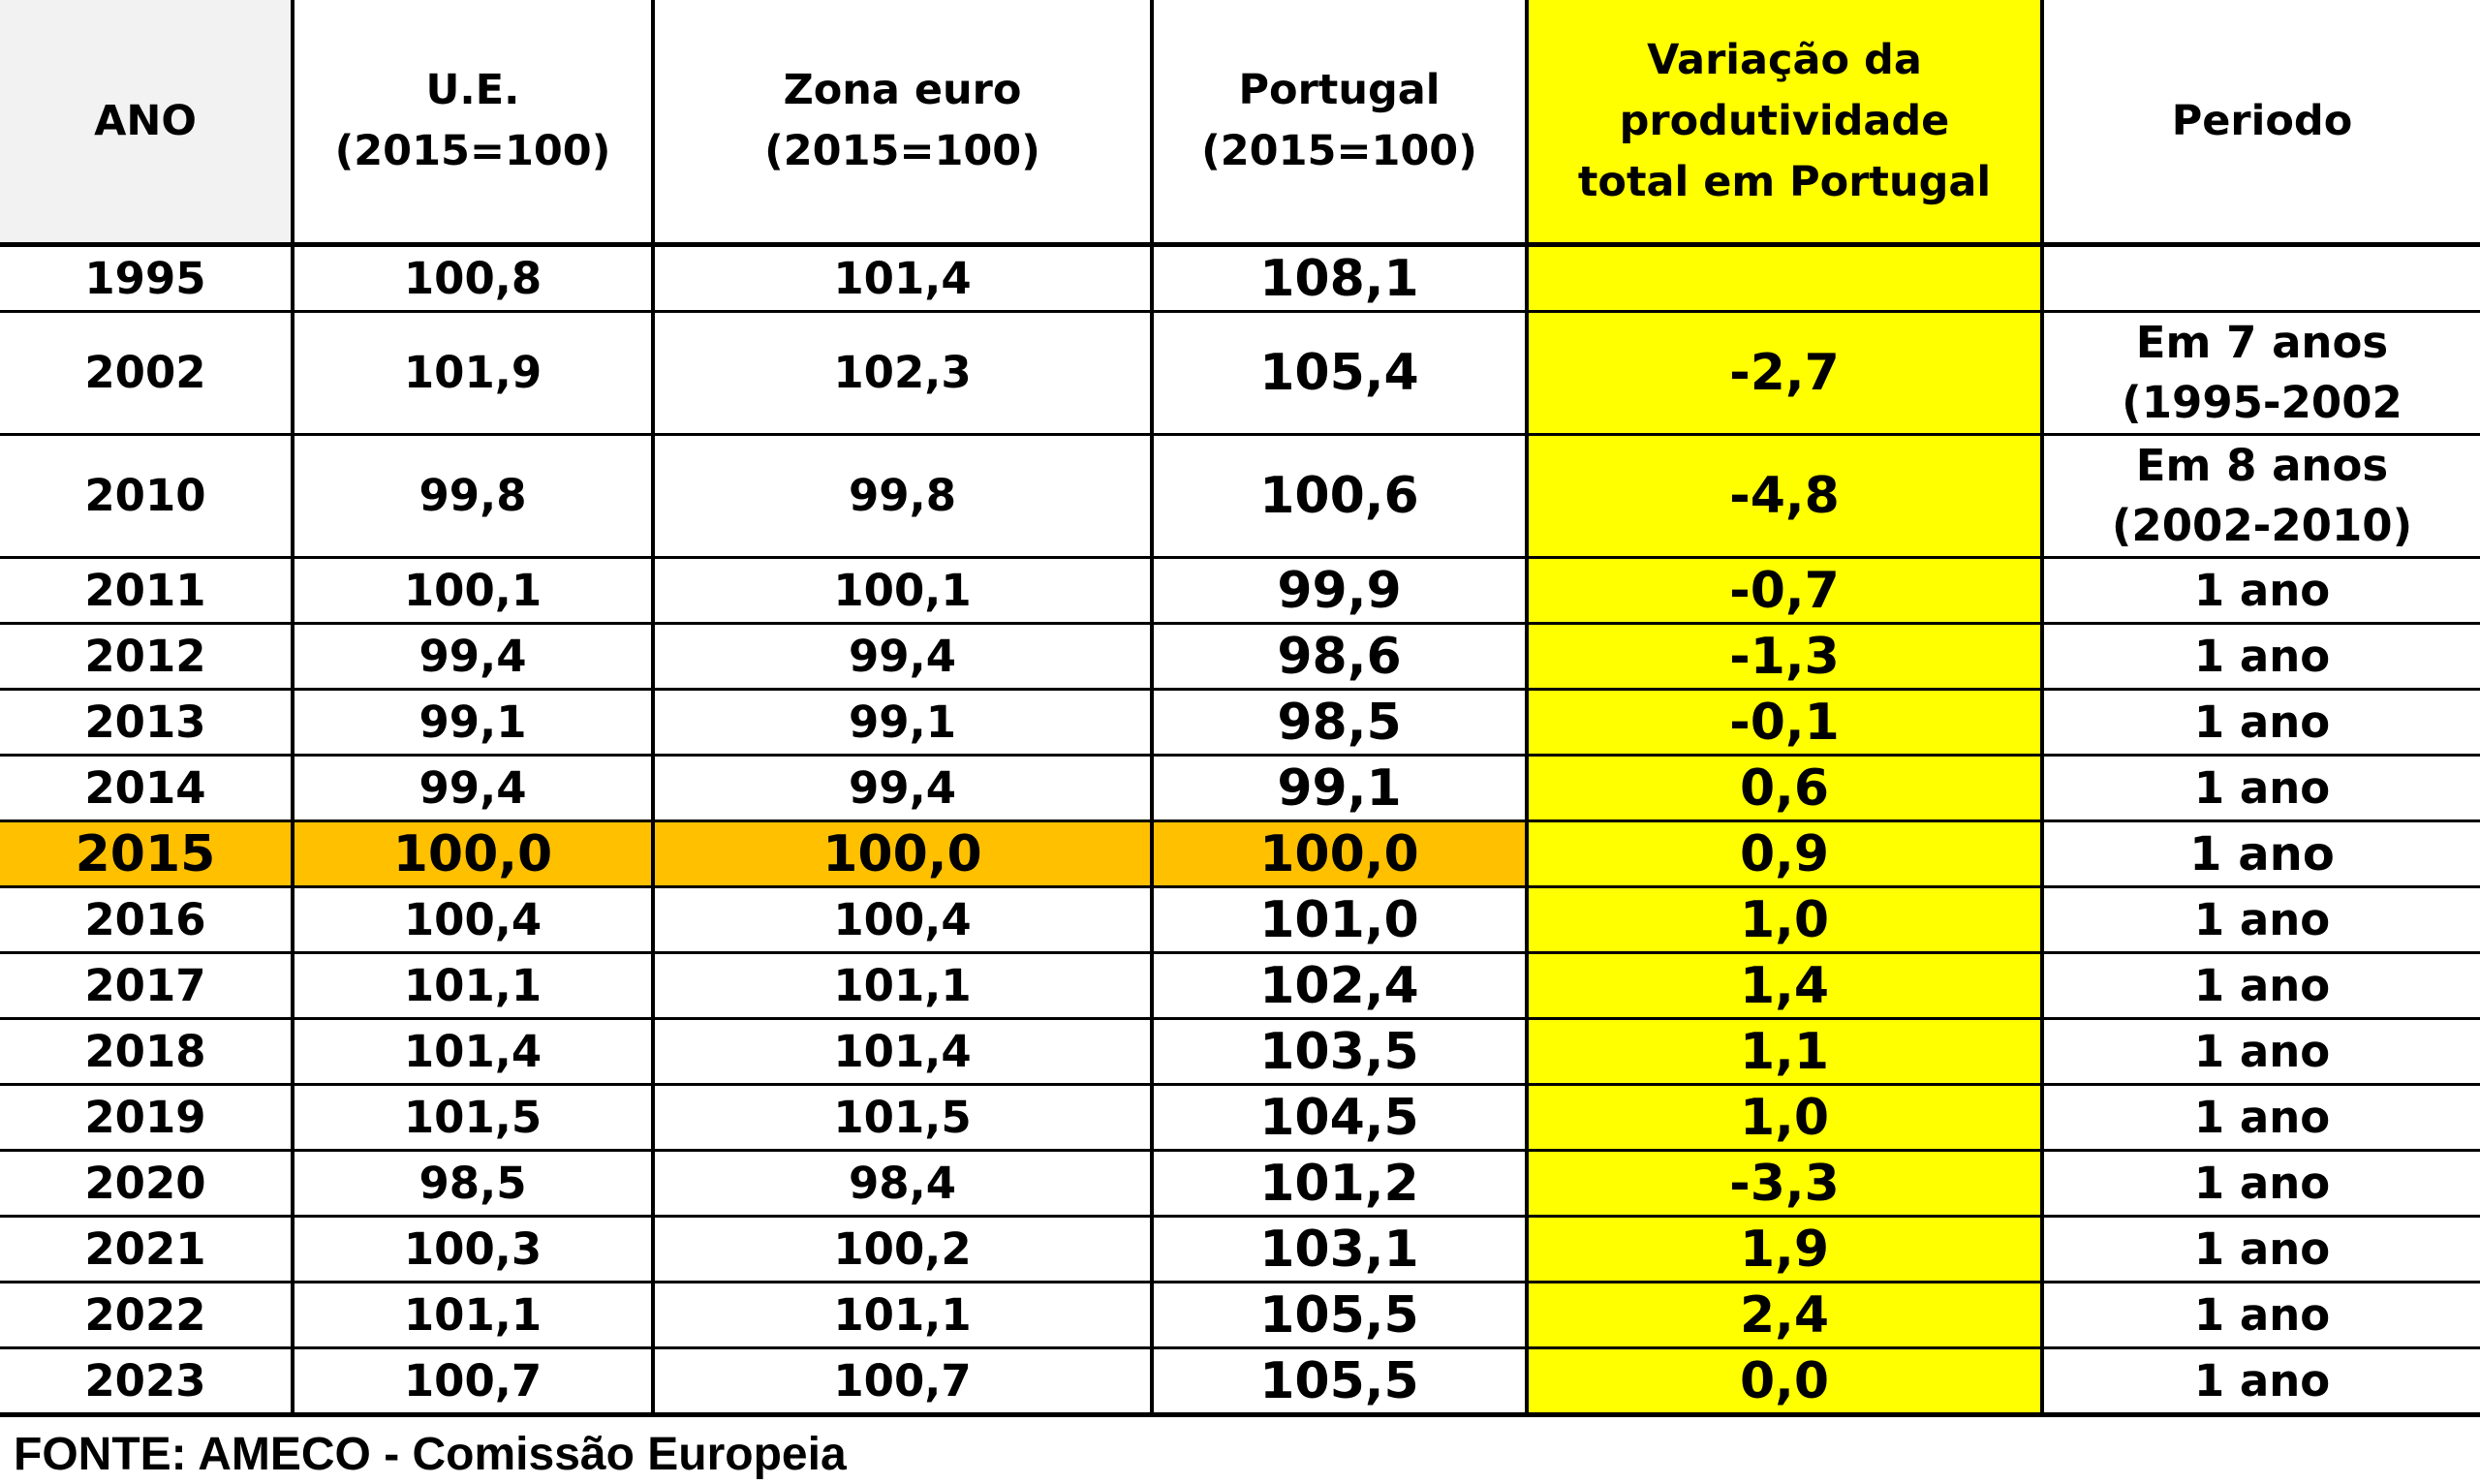  I want to click on table-row: 2023 100,7 100,7 105,5 0,0 1 ano, so click(1240, 1382).